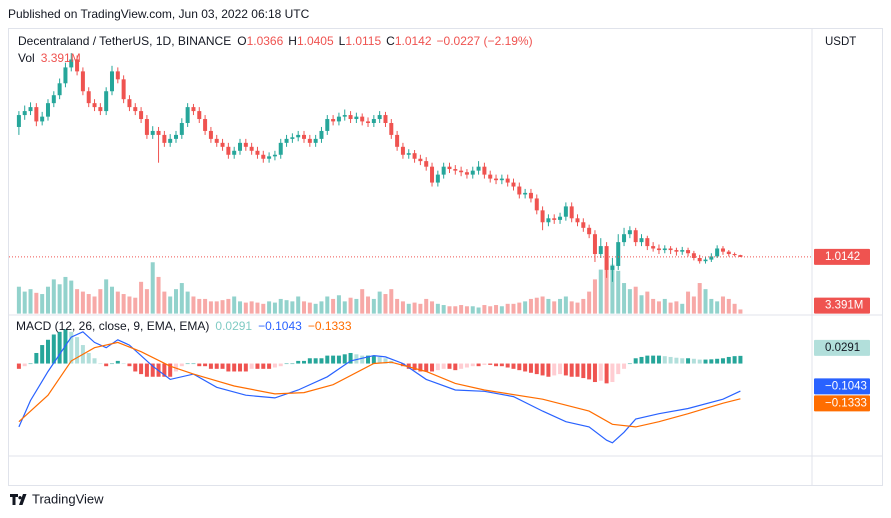 The height and width of the screenshot is (518, 891). Describe the element at coordinates (292, 41) in the screenshot. I see `h-letter: H` at that location.